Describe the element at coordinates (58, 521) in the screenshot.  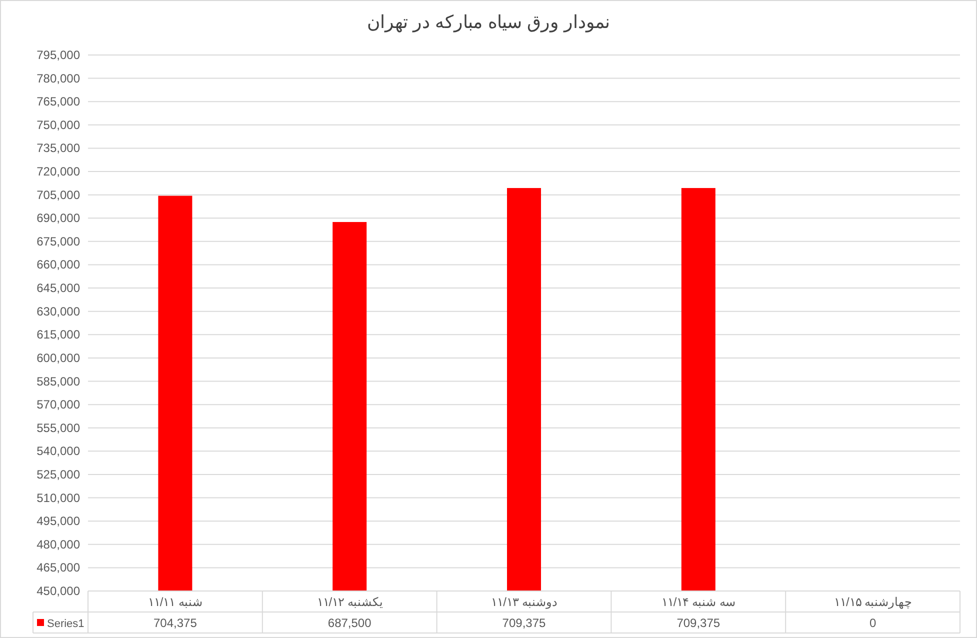
I see `y-tick-label: 495,000` at that location.